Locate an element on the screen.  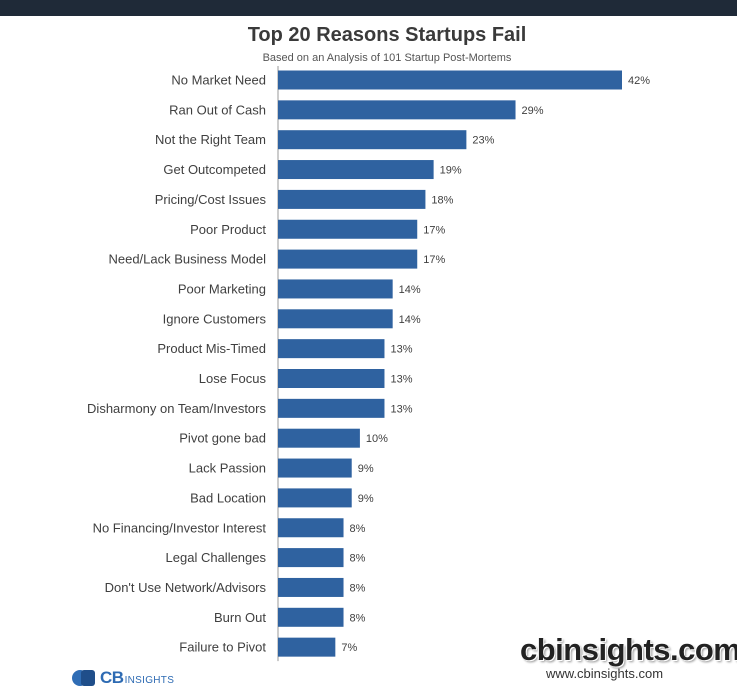
watermark: cbinsights.com is located at coordinates (628, 649).